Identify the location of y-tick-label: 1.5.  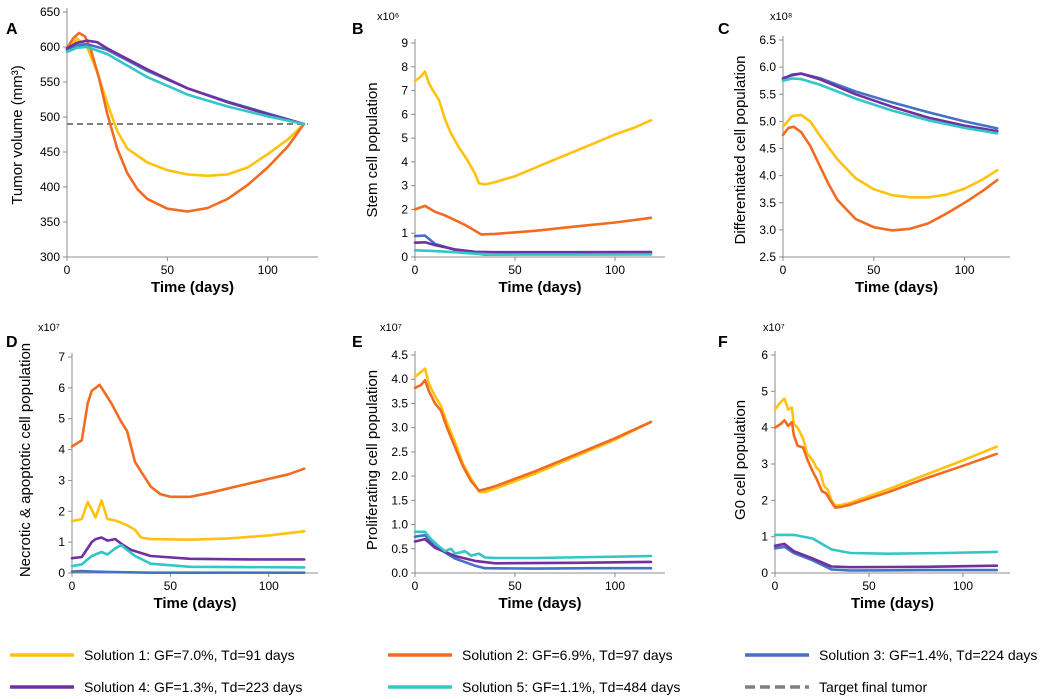
(399, 500).